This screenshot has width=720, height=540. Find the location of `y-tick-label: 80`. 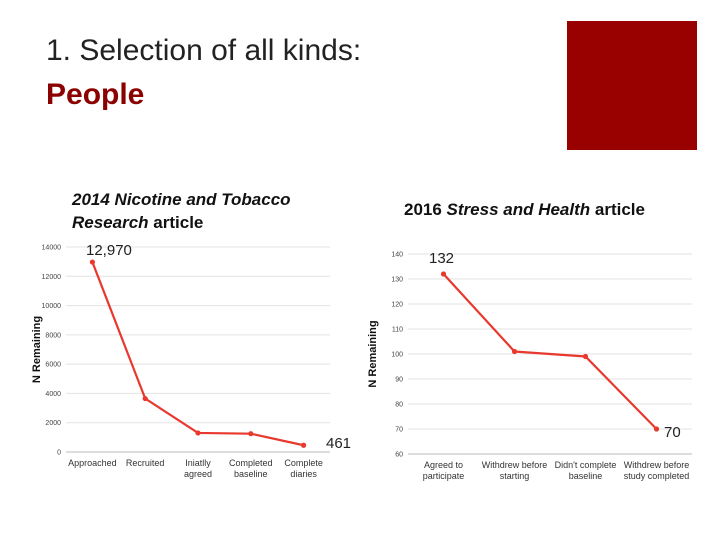

y-tick-label: 80 is located at coordinates (399, 405).